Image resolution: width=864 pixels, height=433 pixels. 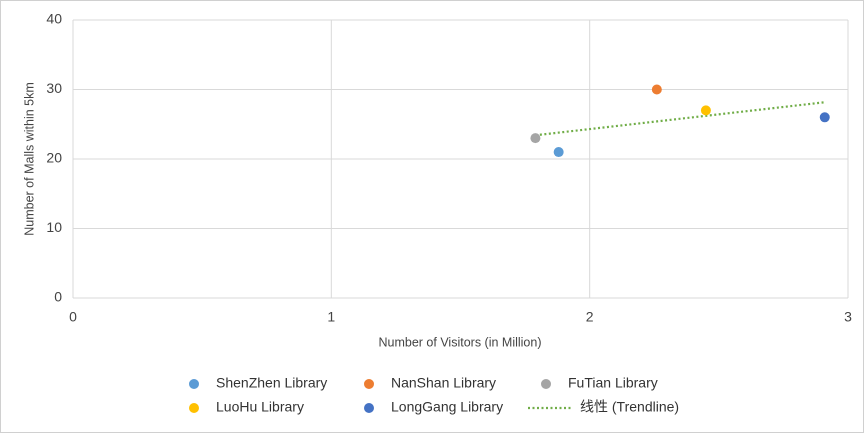 What do you see at coordinates (271, 383) in the screenshot?
I see `legend-label: ShenZhen Library` at bounding box center [271, 383].